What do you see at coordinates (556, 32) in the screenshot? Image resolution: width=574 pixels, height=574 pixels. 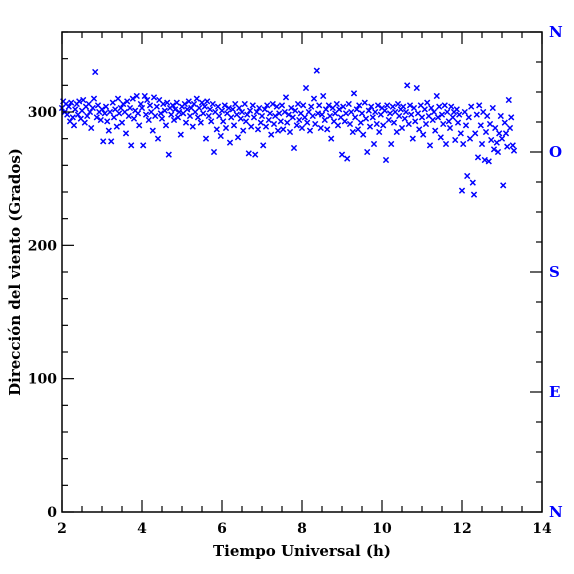 I see `compass-label-n: N` at bounding box center [556, 32].